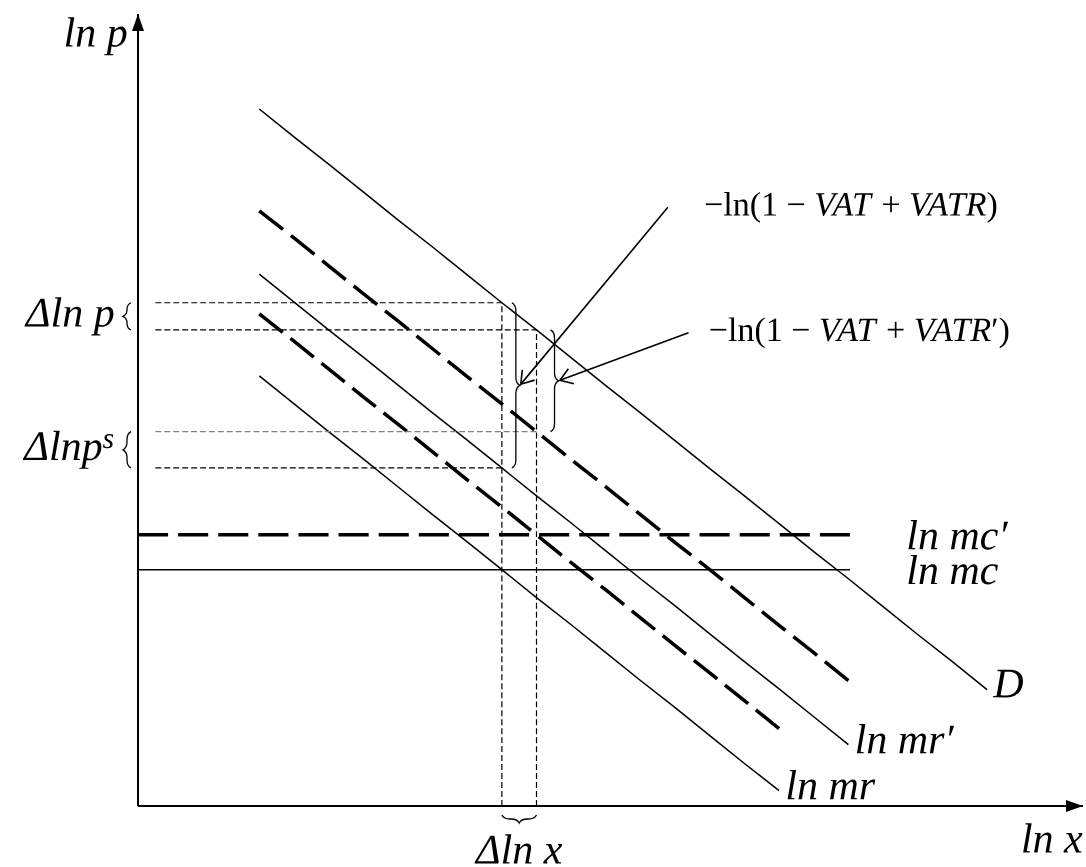 The height and width of the screenshot is (867, 1086). Describe the element at coordinates (859, 333) in the screenshot. I see `annotation: −ln(1 − VAT + VATR′)` at that location.